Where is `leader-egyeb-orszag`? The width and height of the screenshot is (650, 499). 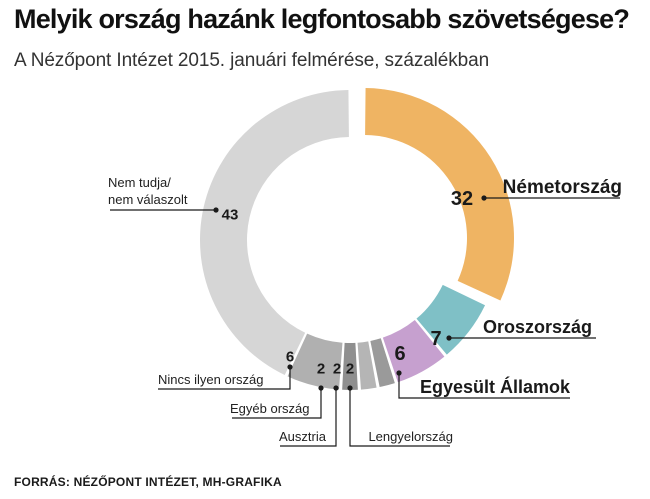
leader-egyeb-orszag is located at coordinates (277, 403).